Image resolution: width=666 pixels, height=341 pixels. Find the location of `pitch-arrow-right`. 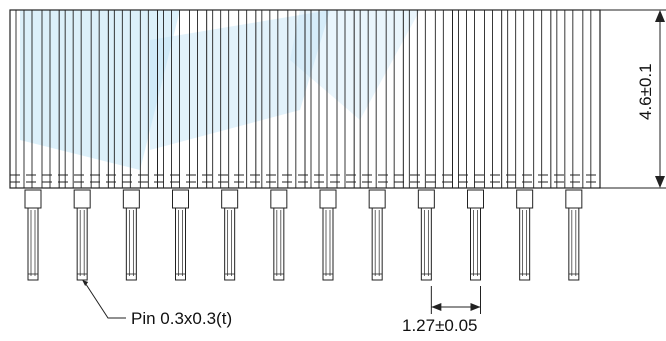

pitch-arrow-right is located at coordinates (475, 307).